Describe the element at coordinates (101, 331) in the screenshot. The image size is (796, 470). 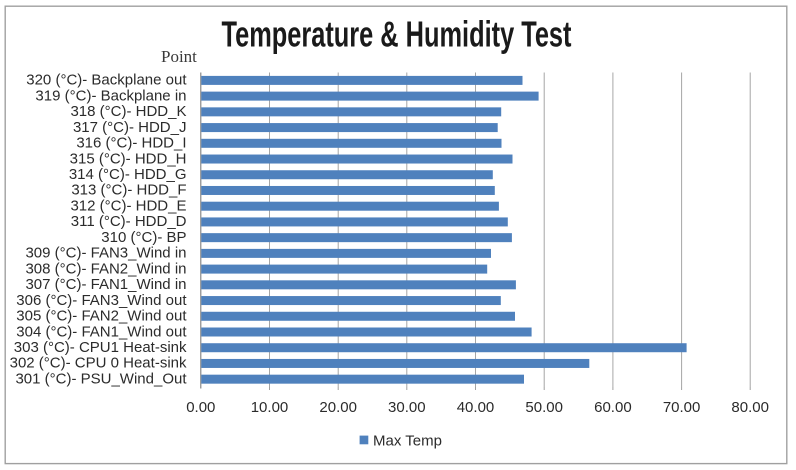
I see `svg-text: 304 (°C)- FAN1_Wind out` at that location.